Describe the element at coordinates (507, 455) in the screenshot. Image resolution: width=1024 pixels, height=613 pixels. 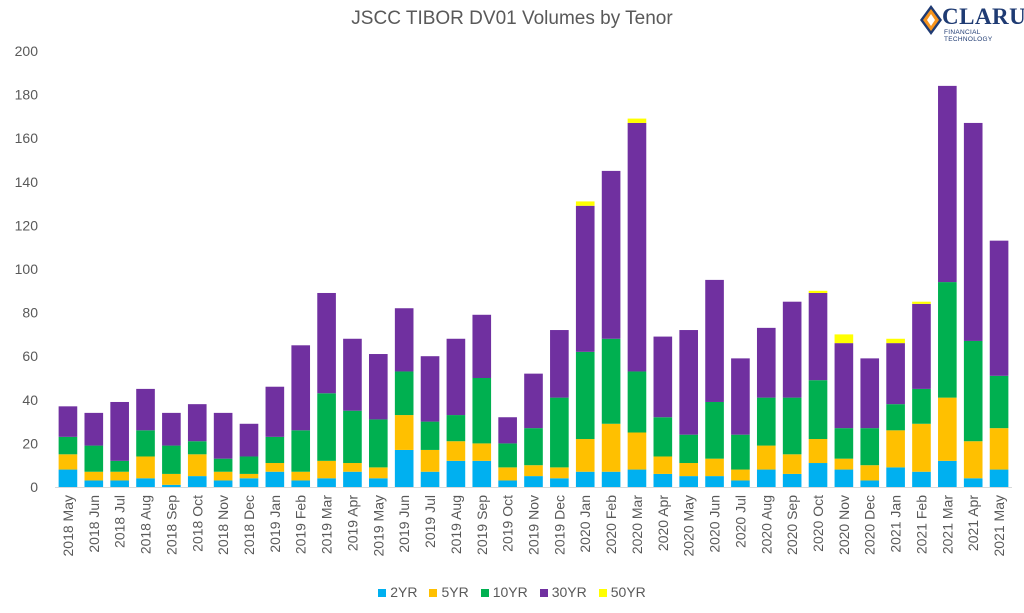
I see `bar-10yr-2019-oct` at that location.